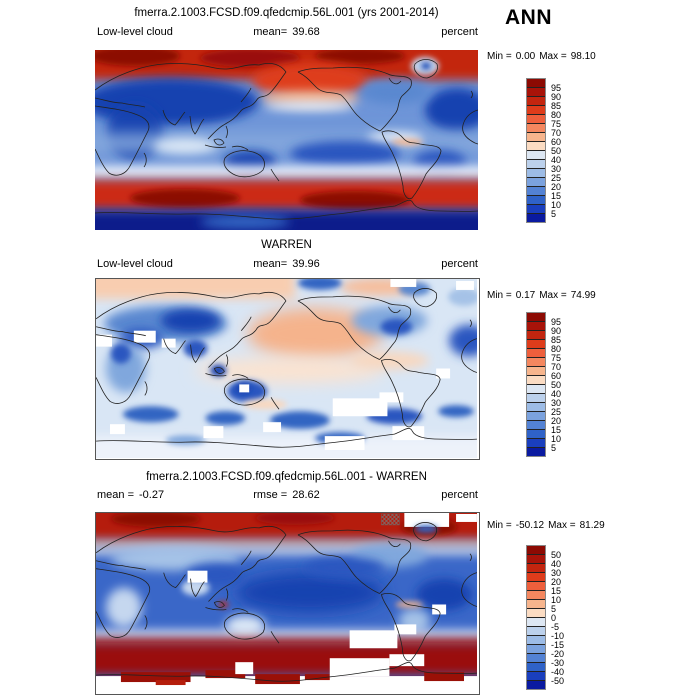 The width and height of the screenshot is (700, 700). Describe the element at coordinates (546, 525) in the screenshot. I see `panel3-minmax: Min = -50.12 Max = 81.29` at that location.